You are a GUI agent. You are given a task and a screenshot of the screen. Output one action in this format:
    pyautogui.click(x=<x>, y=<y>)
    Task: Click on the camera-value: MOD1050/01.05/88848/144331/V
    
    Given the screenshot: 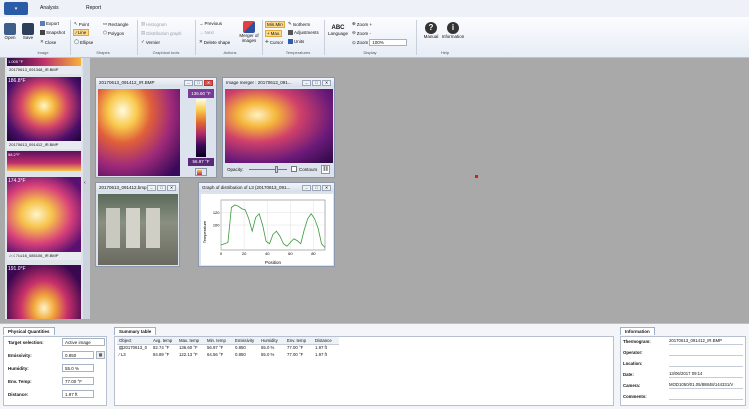 What is the action you would take?
    pyautogui.click(x=706, y=385)
    